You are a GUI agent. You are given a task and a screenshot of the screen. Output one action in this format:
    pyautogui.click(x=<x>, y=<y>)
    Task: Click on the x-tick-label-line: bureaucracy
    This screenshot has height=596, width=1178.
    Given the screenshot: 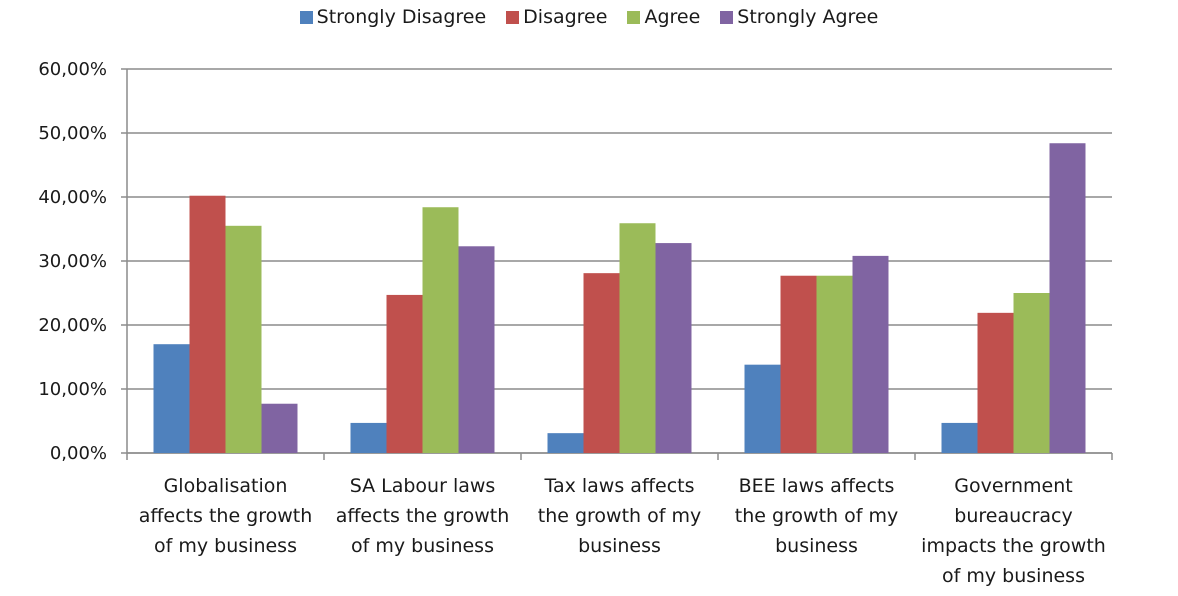 What is the action you would take?
    pyautogui.click(x=1013, y=516)
    